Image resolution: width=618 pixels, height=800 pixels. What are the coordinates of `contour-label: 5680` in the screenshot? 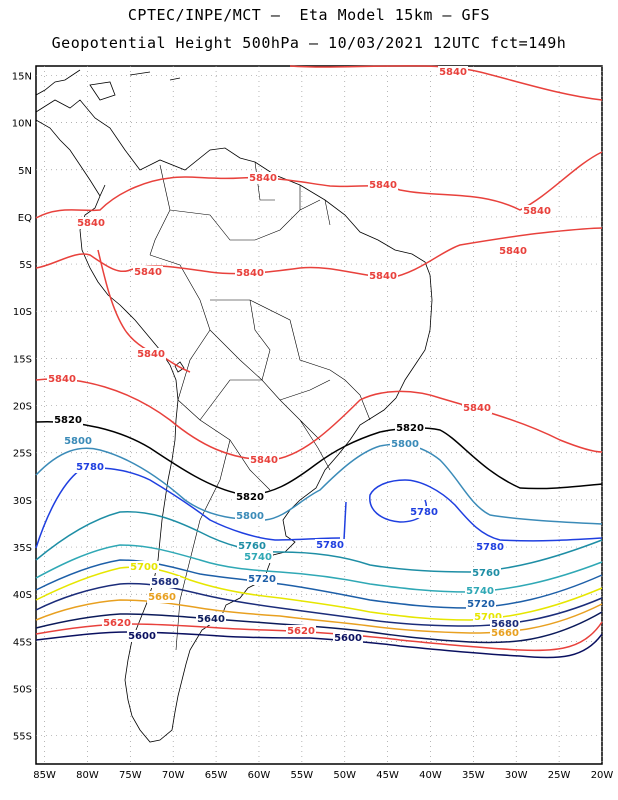 It's located at (165, 582).